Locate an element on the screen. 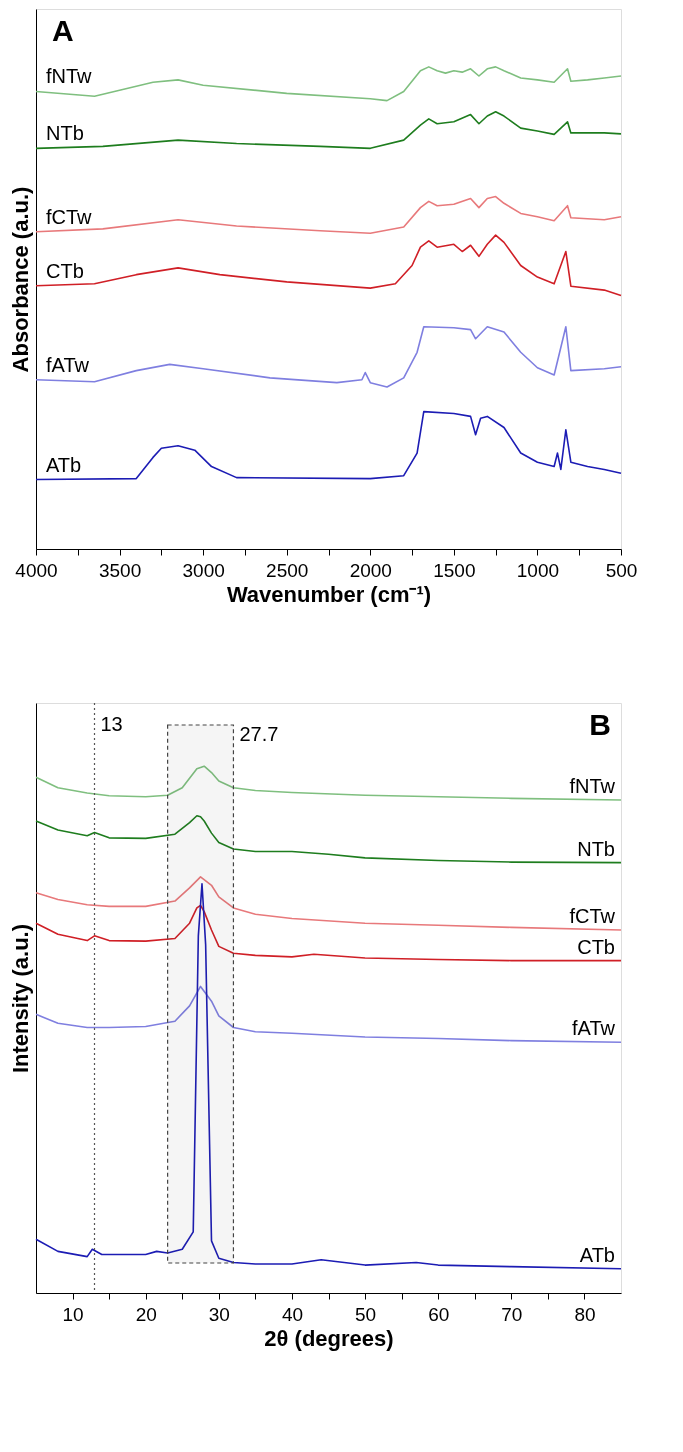 The width and height of the screenshot is (683, 1452). x-tick-label: 3500 is located at coordinates (120, 570).